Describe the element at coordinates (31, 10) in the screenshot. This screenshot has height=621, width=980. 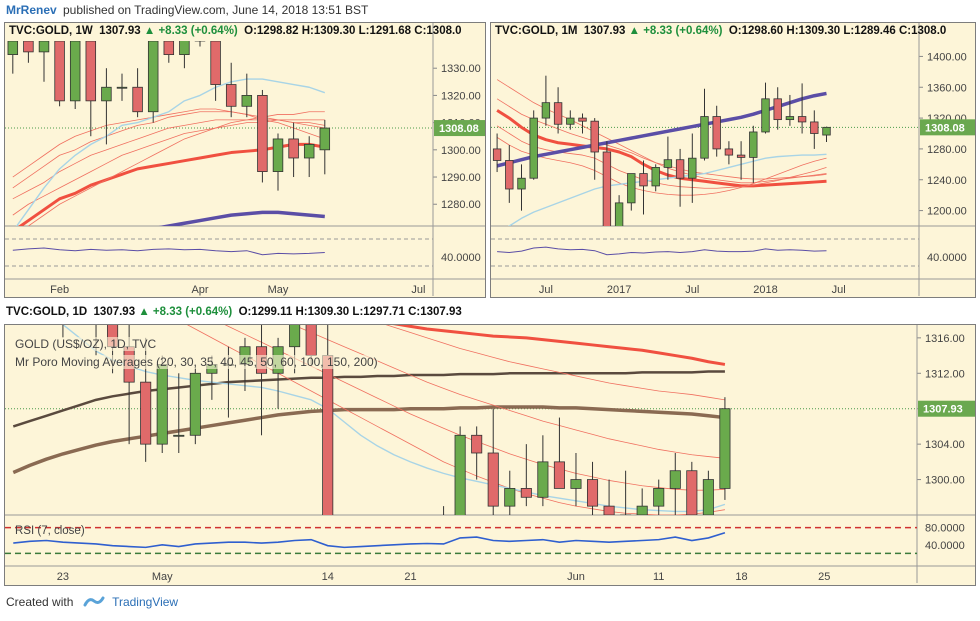
I see `author-link: MrRenev` at that location.